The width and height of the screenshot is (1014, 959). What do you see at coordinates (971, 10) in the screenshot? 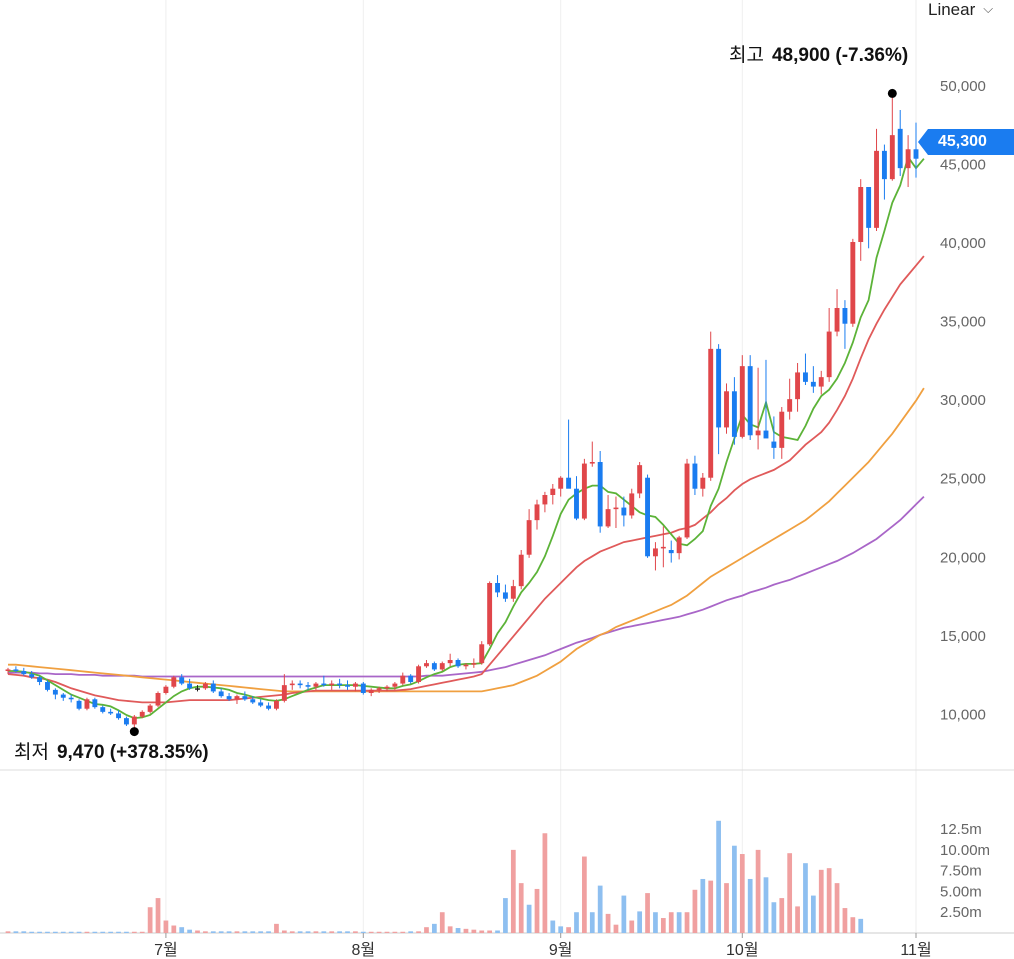
I see `scale-dropdown: Linear ⌵` at bounding box center [971, 10].